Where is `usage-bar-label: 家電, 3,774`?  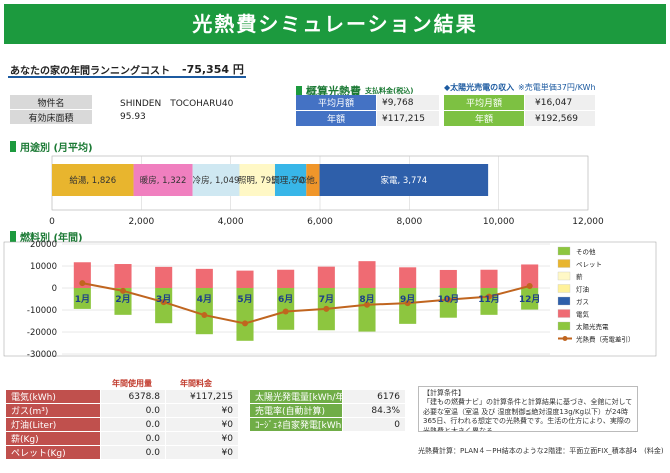 usage-bar-label: 家電, 3,774 is located at coordinates (403, 180).